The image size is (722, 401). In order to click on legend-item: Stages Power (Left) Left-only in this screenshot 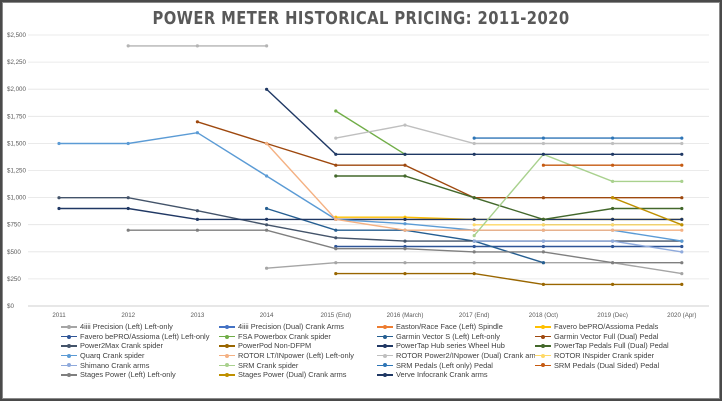, I will do `click(140, 375)`.